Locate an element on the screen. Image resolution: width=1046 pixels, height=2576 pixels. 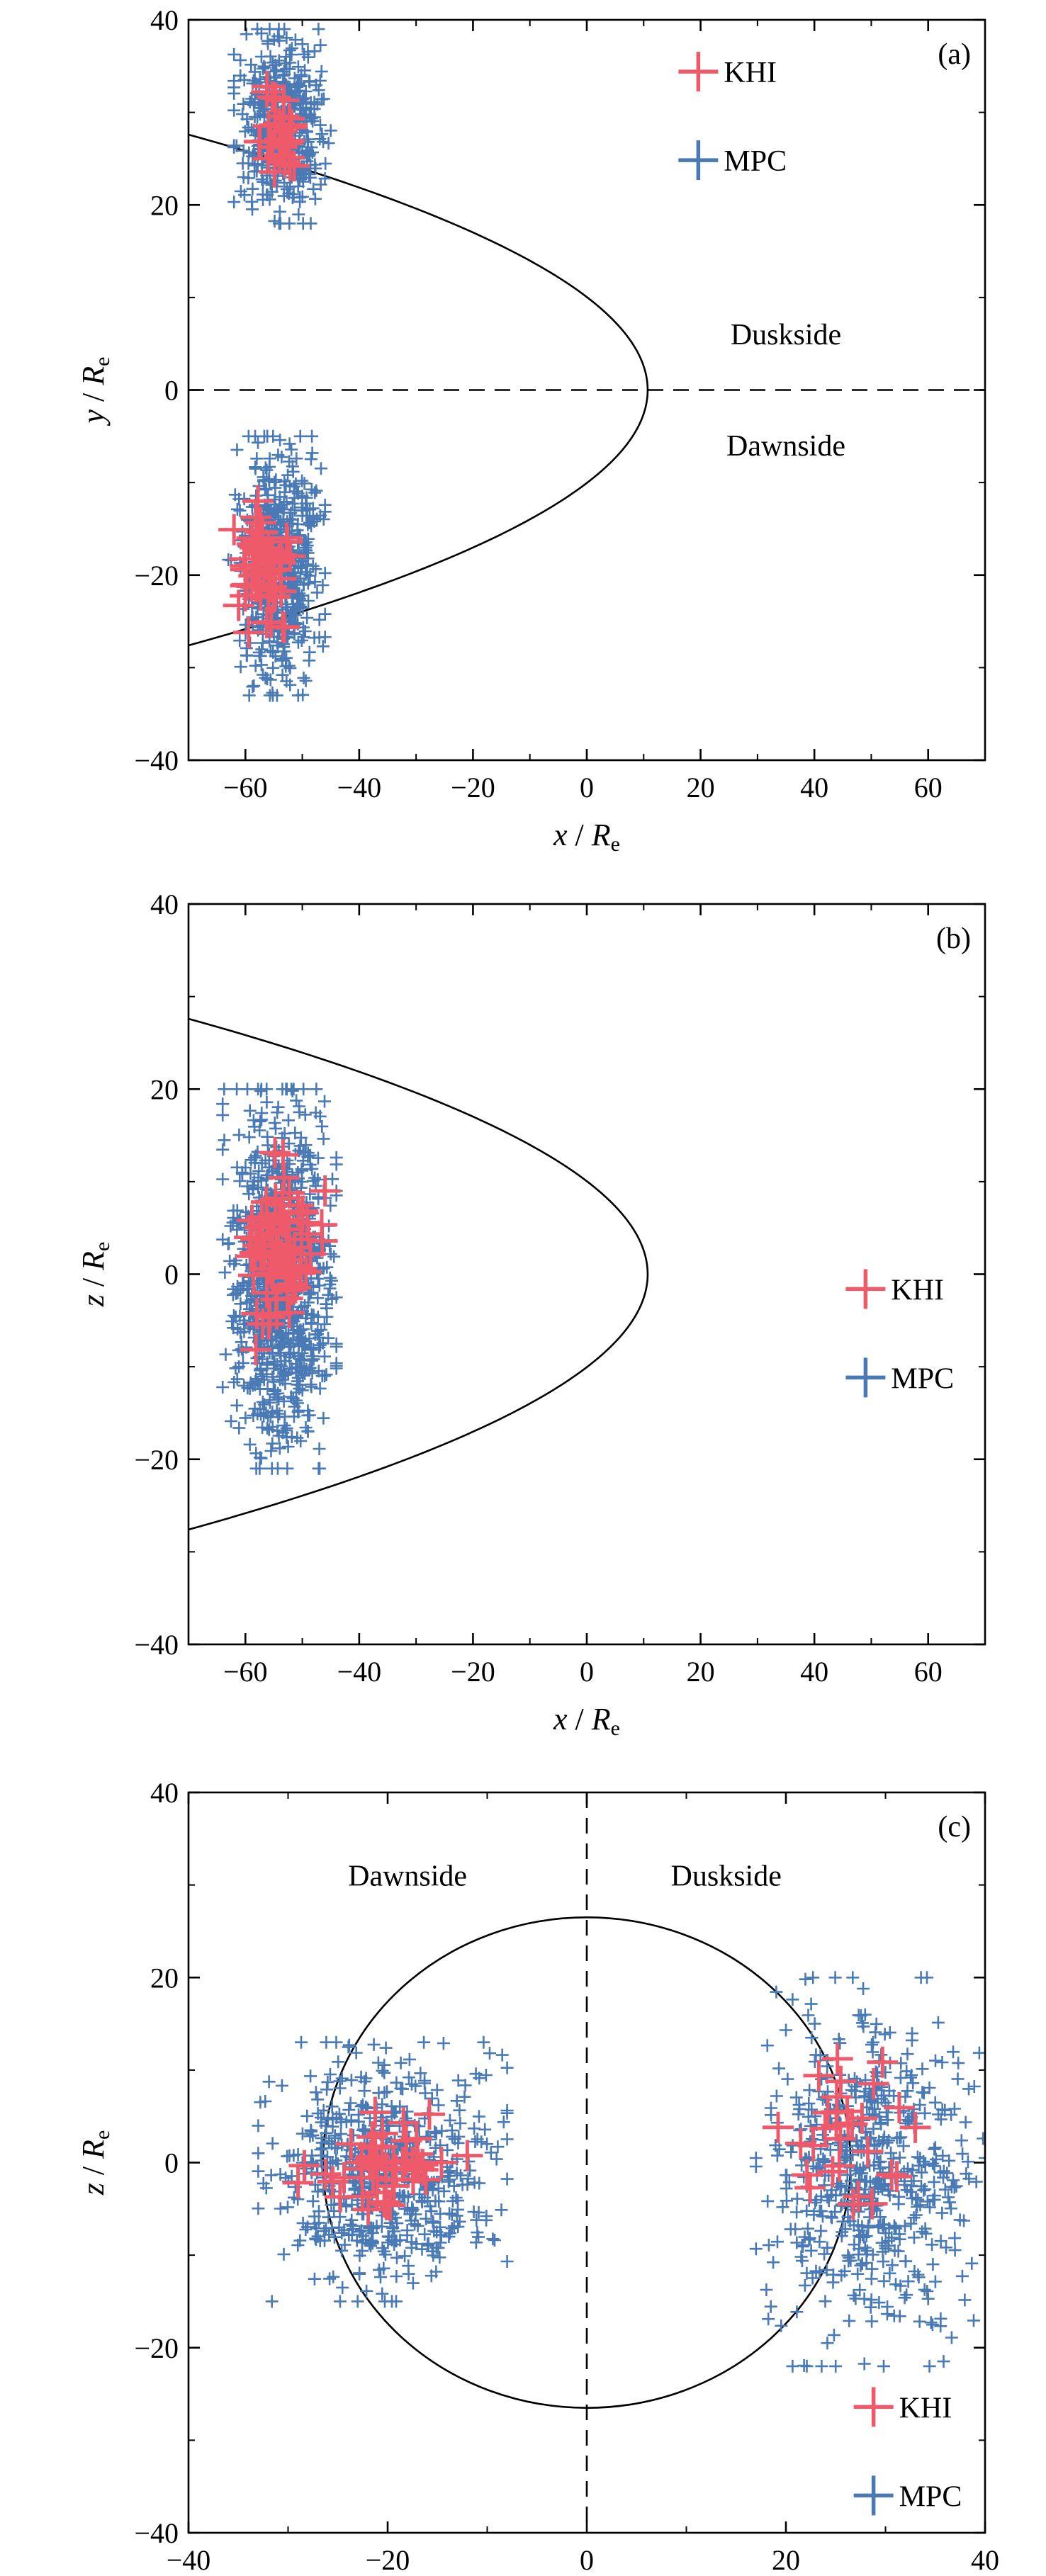
panel-label: (a) is located at coordinates (954, 54).